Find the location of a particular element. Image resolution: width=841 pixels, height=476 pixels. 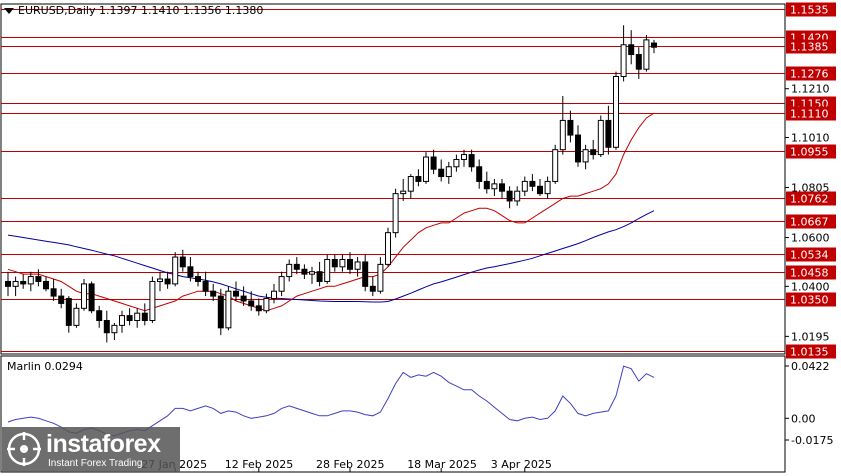

logo-shape is located at coordinates (91, 449).